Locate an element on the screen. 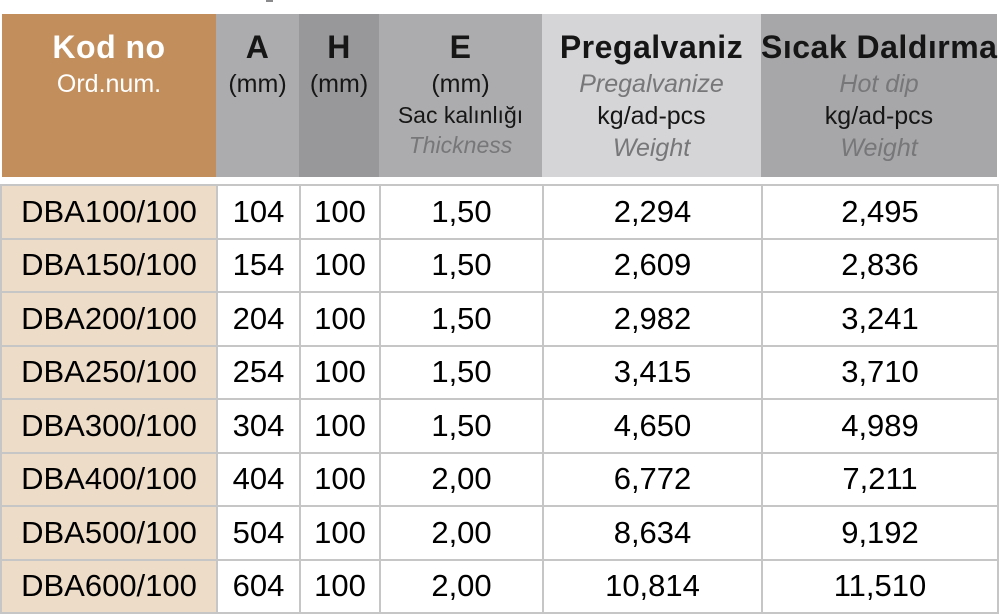 The image size is (1000, 614). cell-kod-no: DBA250/100 is located at coordinates (109, 372).